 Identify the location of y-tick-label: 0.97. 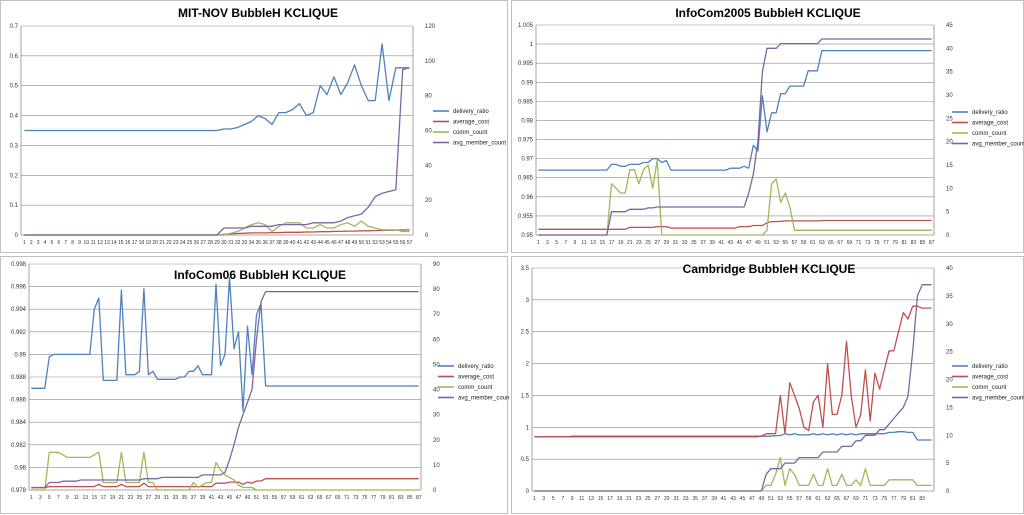
(527, 160).